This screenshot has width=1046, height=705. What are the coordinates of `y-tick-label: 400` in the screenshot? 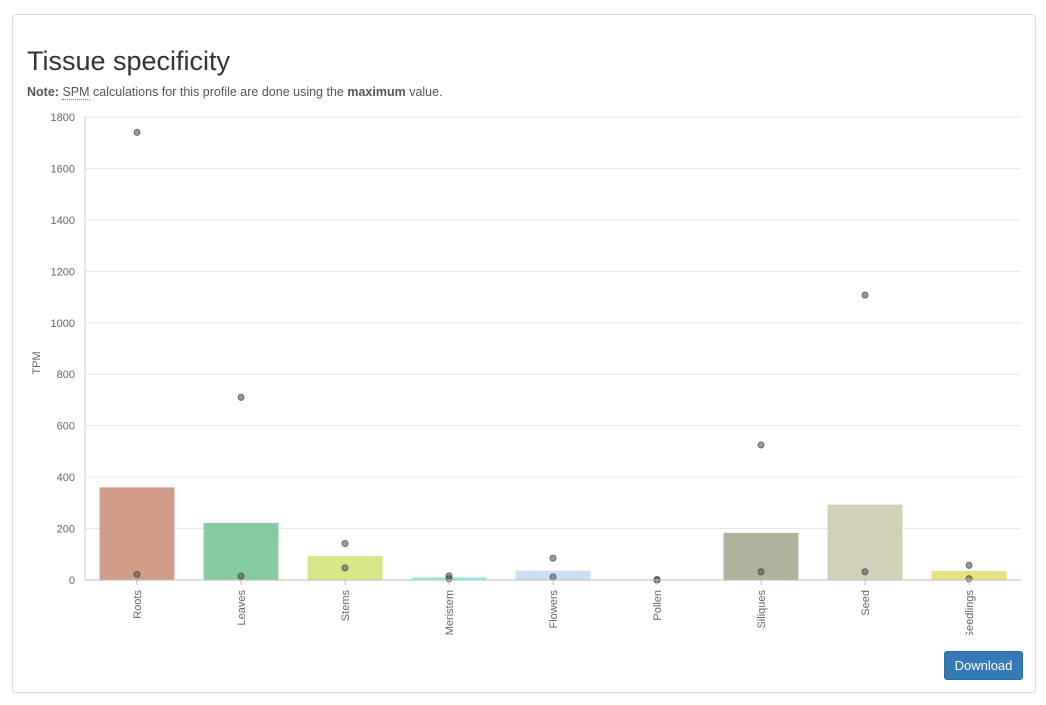 It's located at (66, 478).